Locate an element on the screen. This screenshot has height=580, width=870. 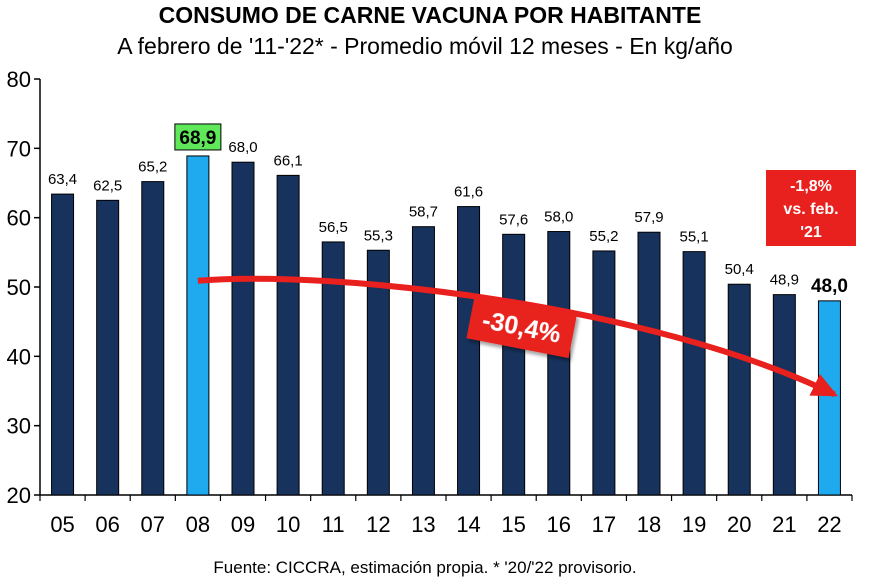
data-label: 57,9 is located at coordinates (648, 217).